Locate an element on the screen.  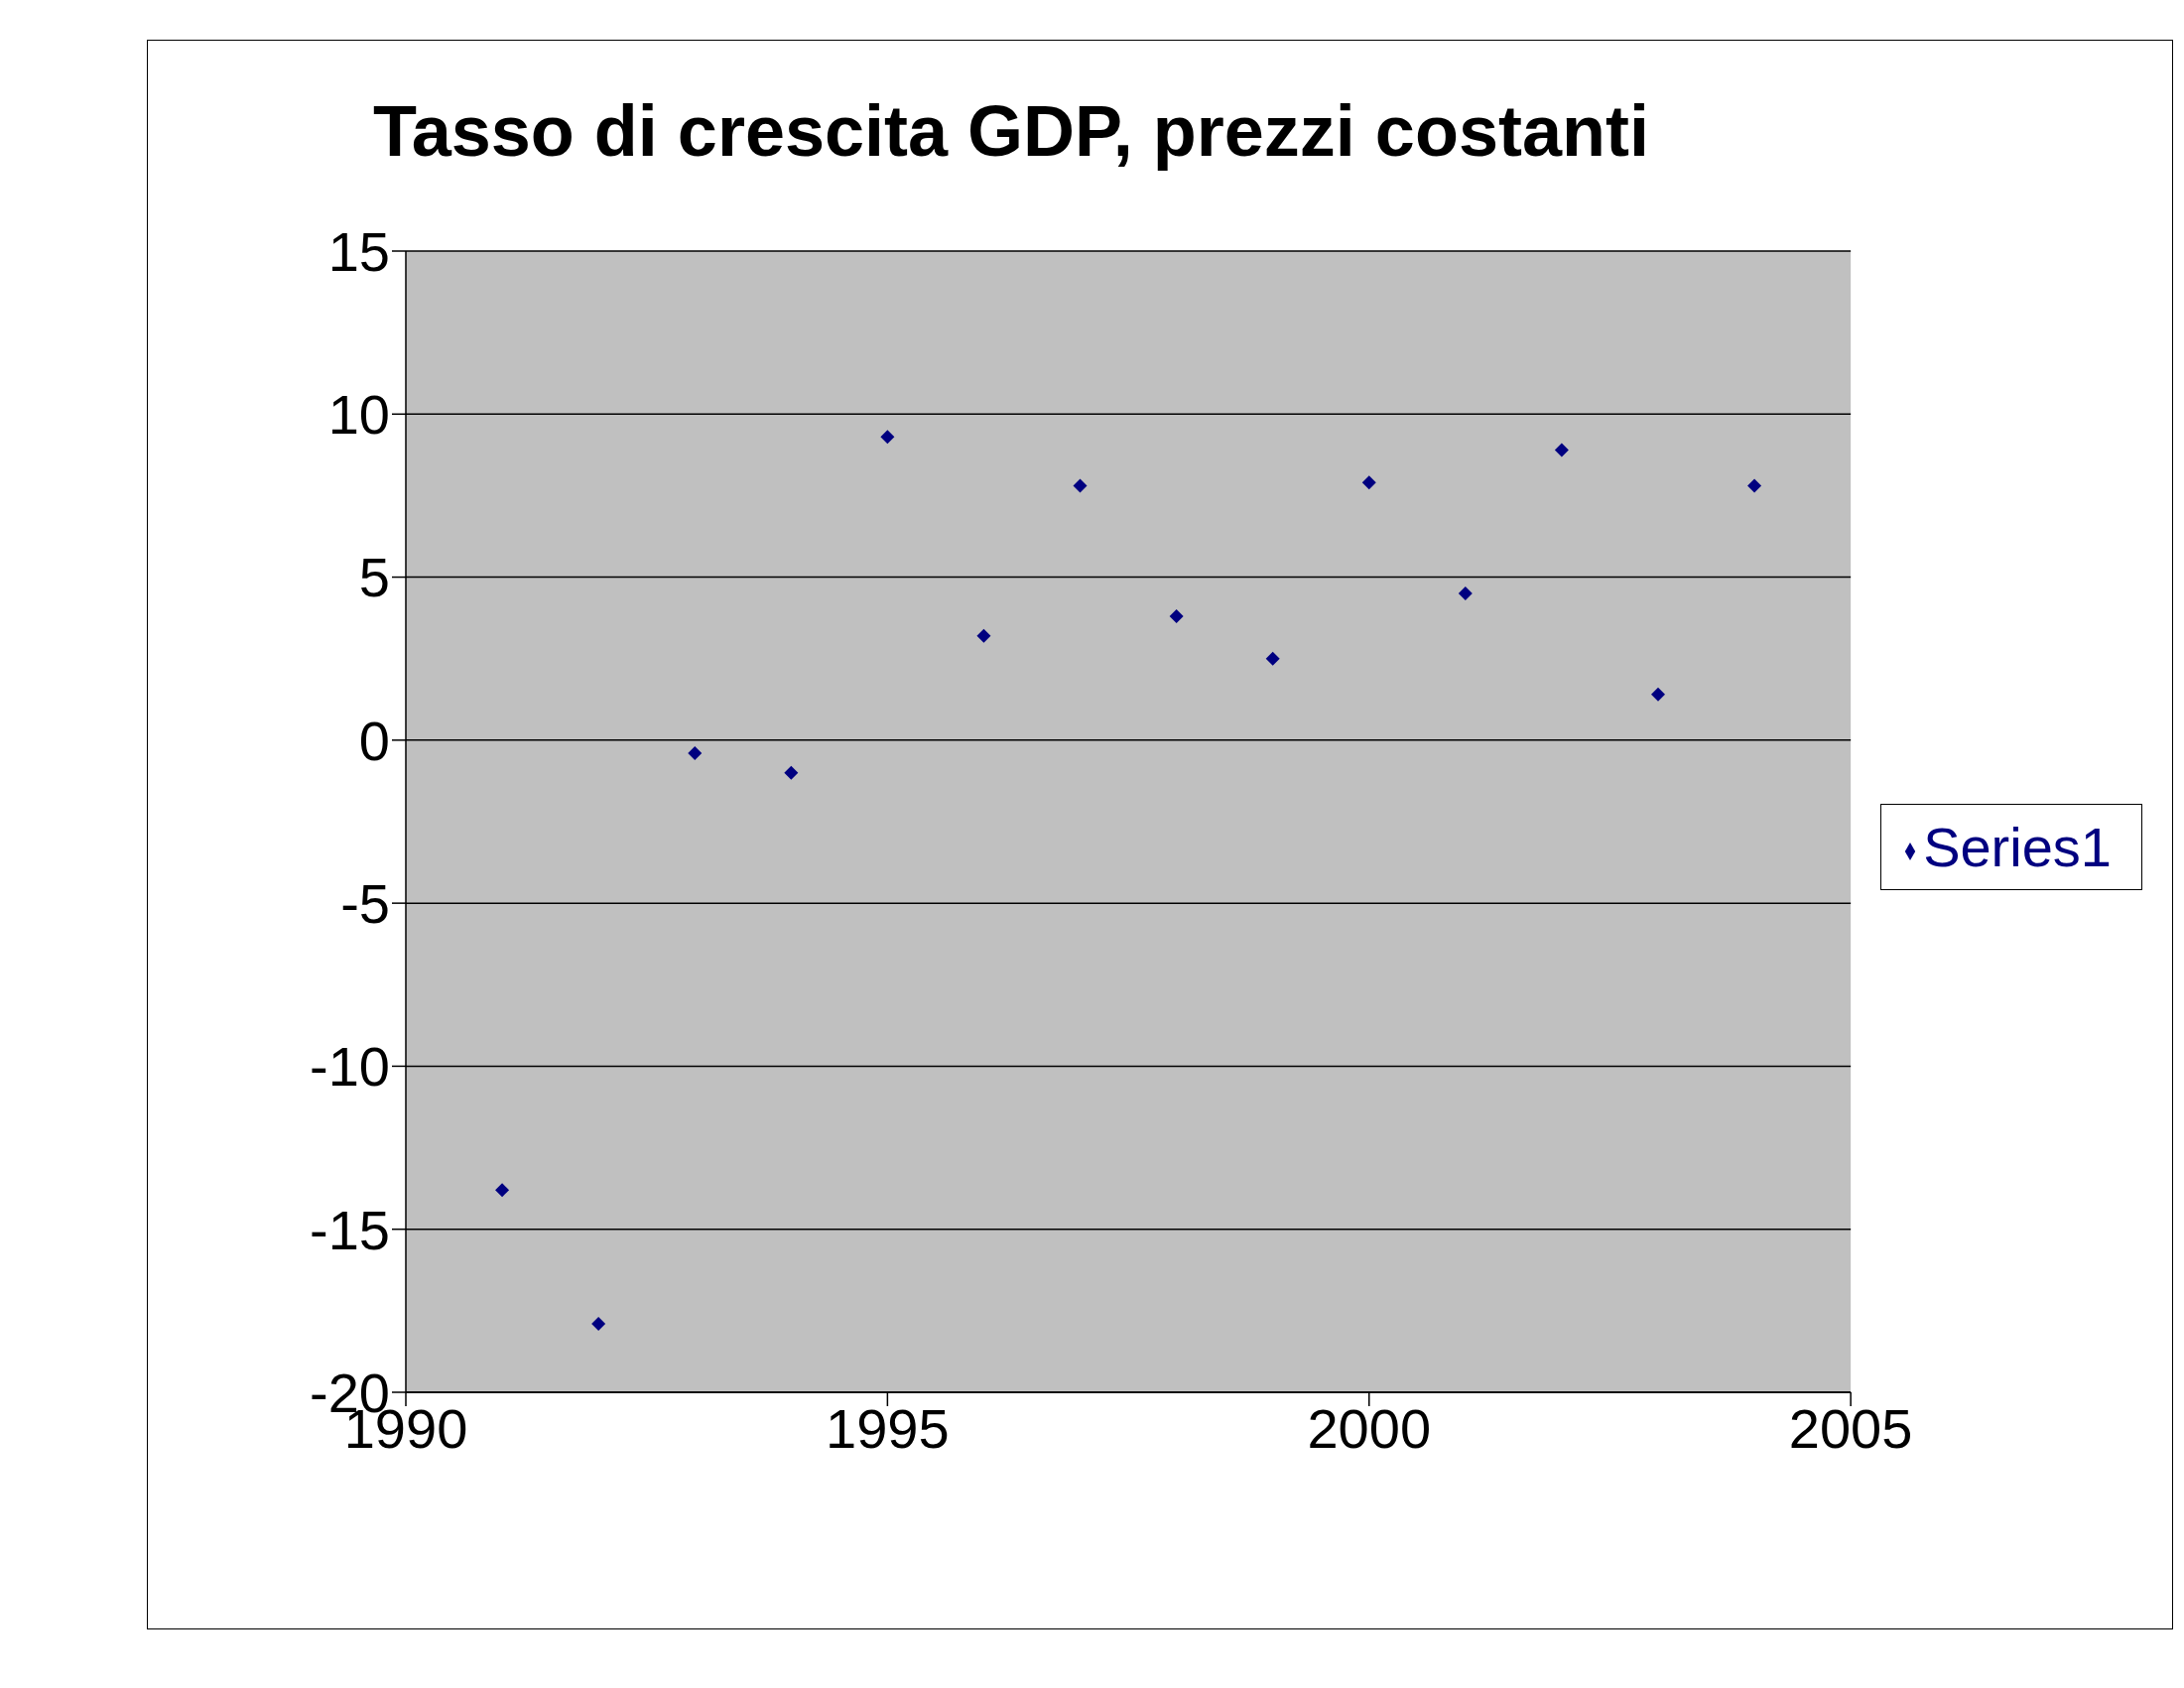
y-tick-label: 0 is located at coordinates (374, 740).